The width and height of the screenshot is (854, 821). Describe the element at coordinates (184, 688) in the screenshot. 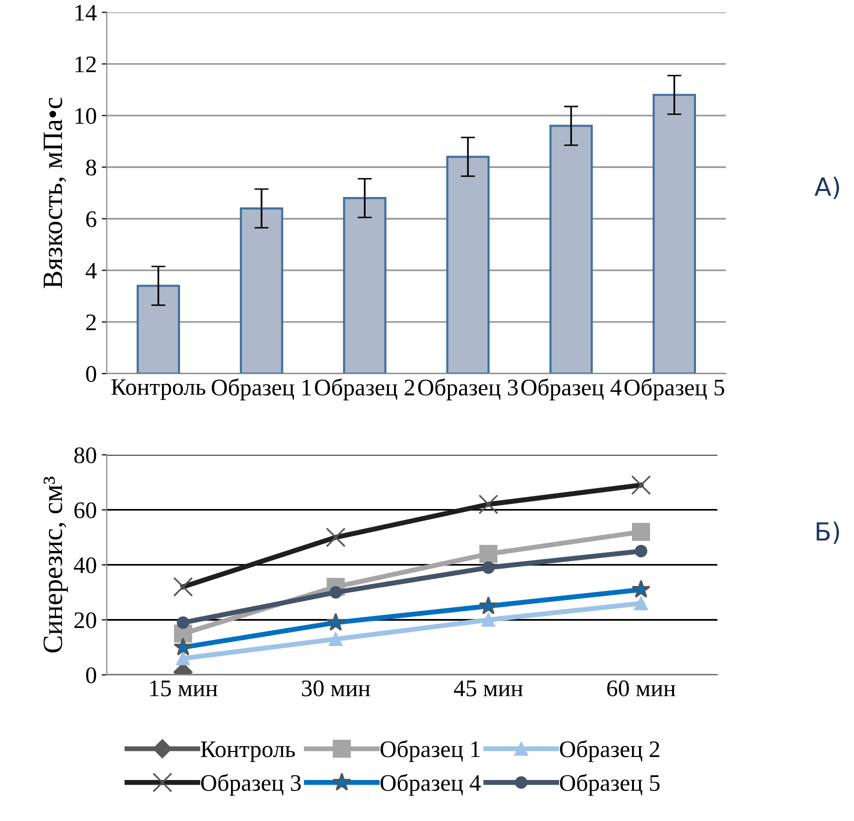

I see `x-tick-label: 15 мин` at that location.